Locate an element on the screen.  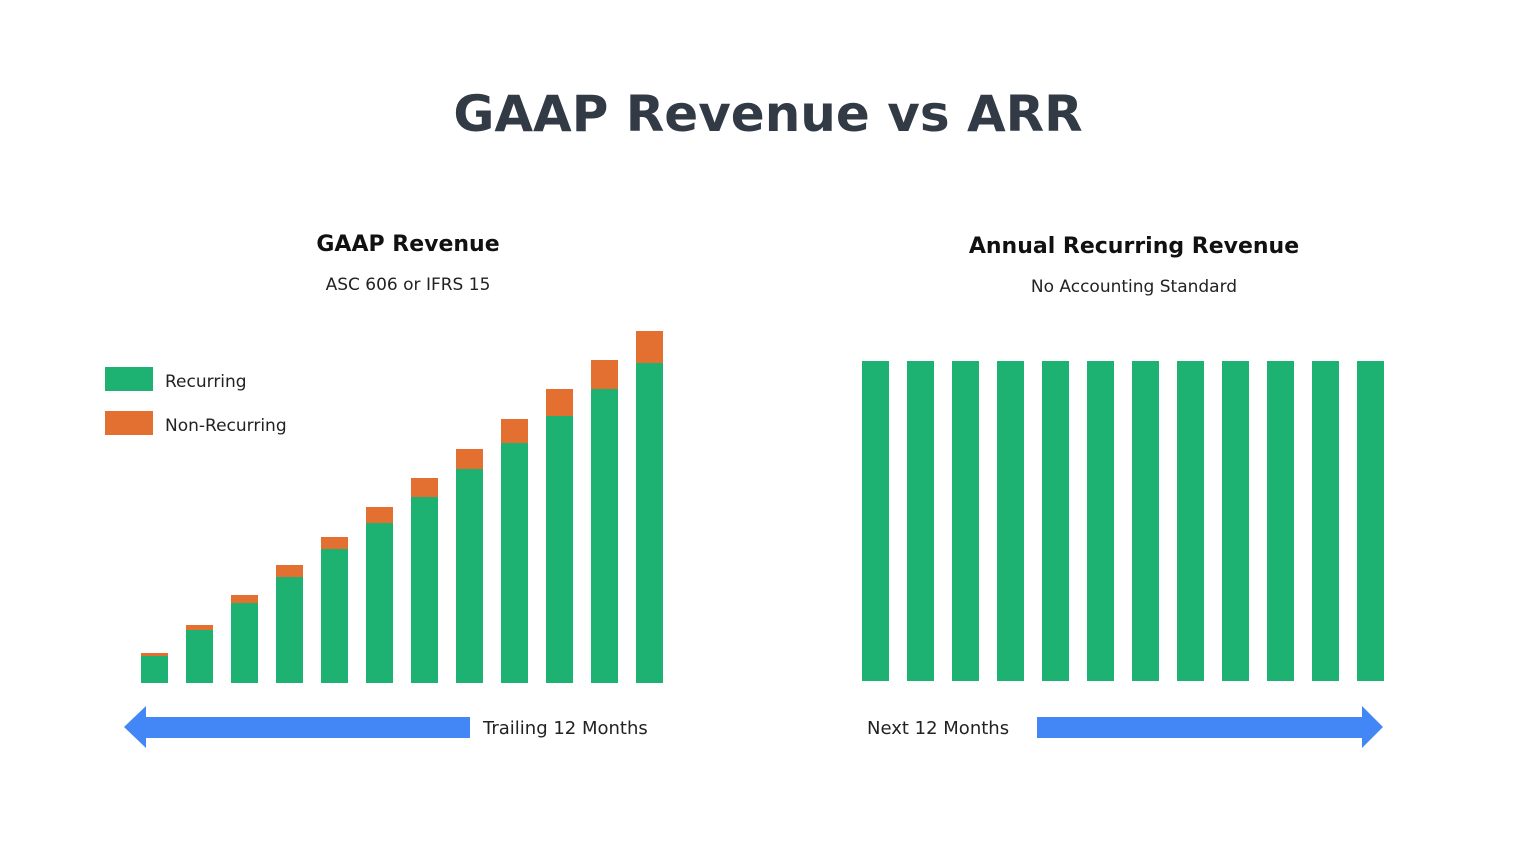
arr-bars is located at coordinates (1123, 521).